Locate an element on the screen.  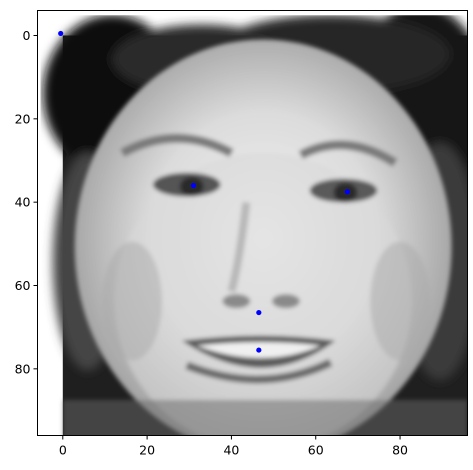
y-tick-label: 80 is located at coordinates (23, 368).